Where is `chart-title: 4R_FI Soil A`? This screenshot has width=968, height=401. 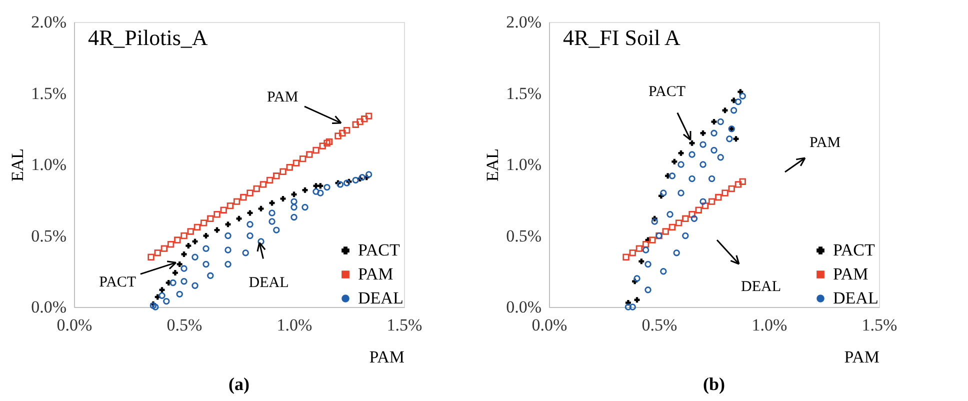 chart-title: 4R_FI Soil A is located at coordinates (621, 37).